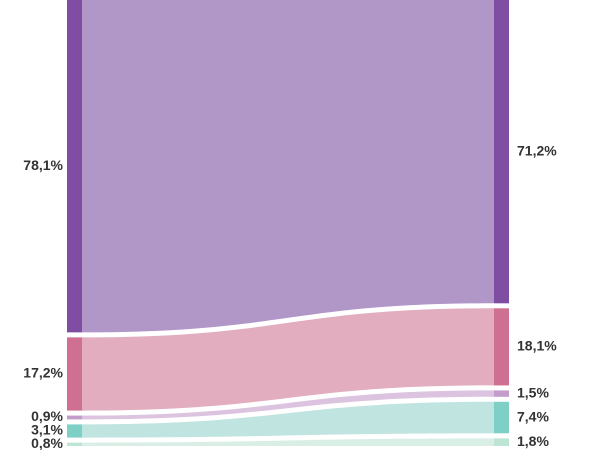  I want to click on right-value-label-5: 1,8%, so click(533, 441).